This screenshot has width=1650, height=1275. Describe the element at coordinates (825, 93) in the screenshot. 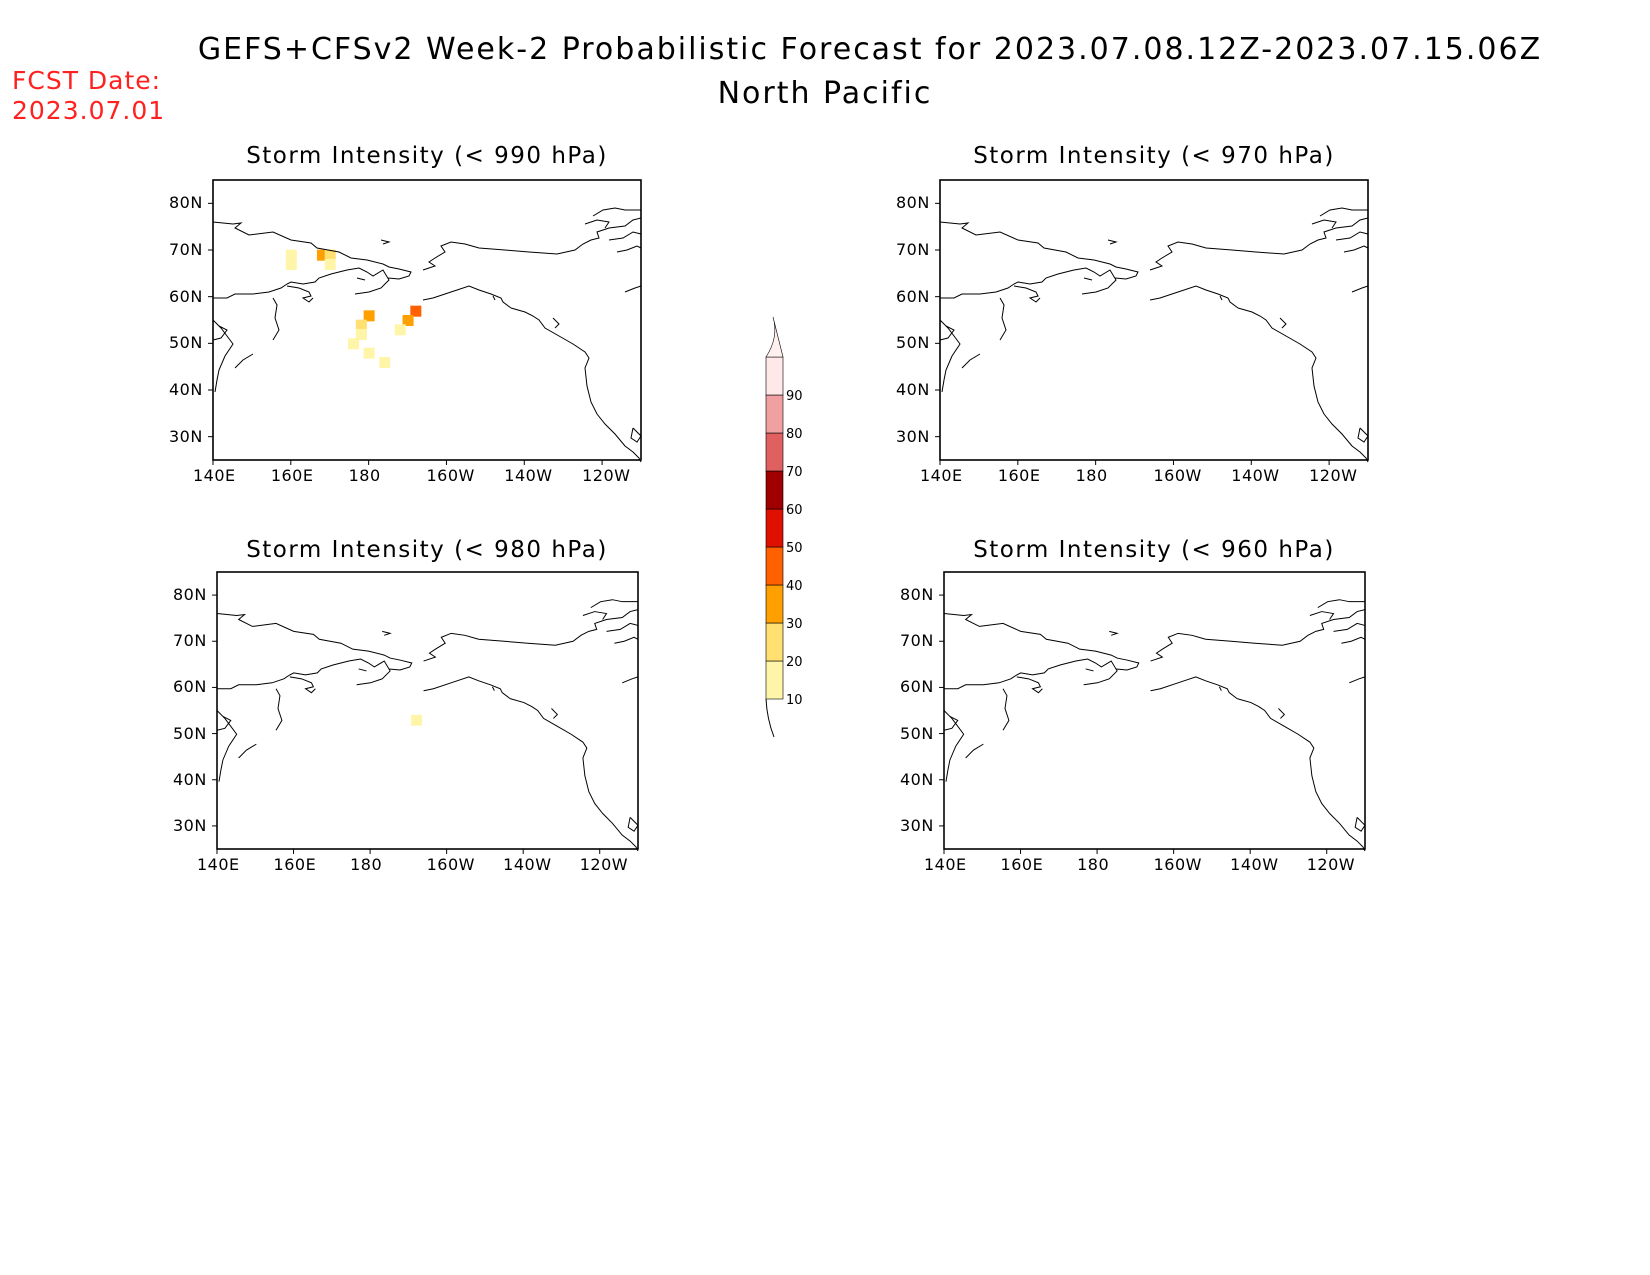

I see `subtitle: North Pacific` at that location.